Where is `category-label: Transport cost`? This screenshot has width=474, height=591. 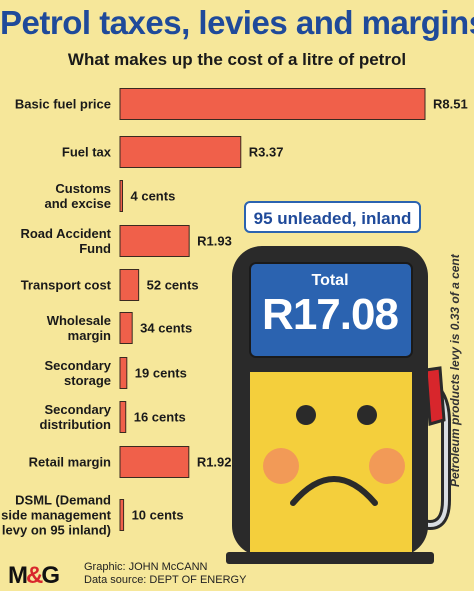 category-label: Transport cost is located at coordinates (66, 285).